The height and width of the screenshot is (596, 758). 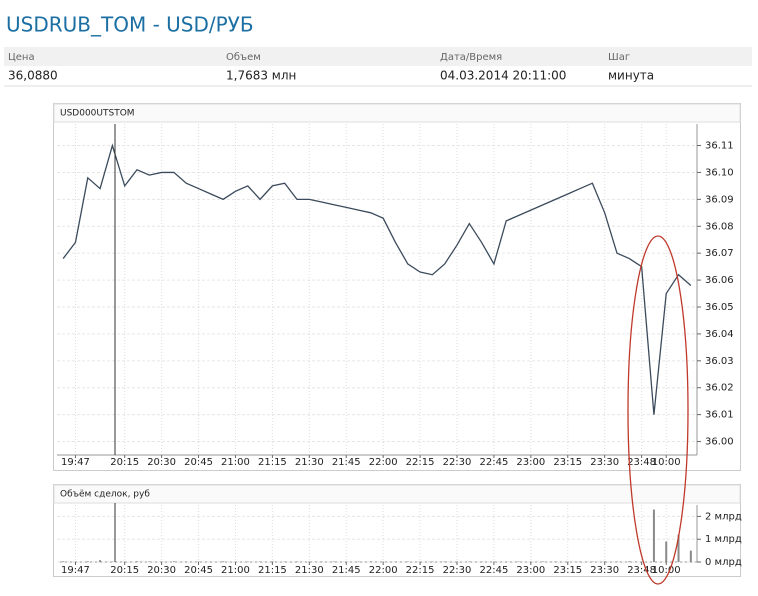 I want to click on column-header: Дата/Время, so click(x=471, y=57).